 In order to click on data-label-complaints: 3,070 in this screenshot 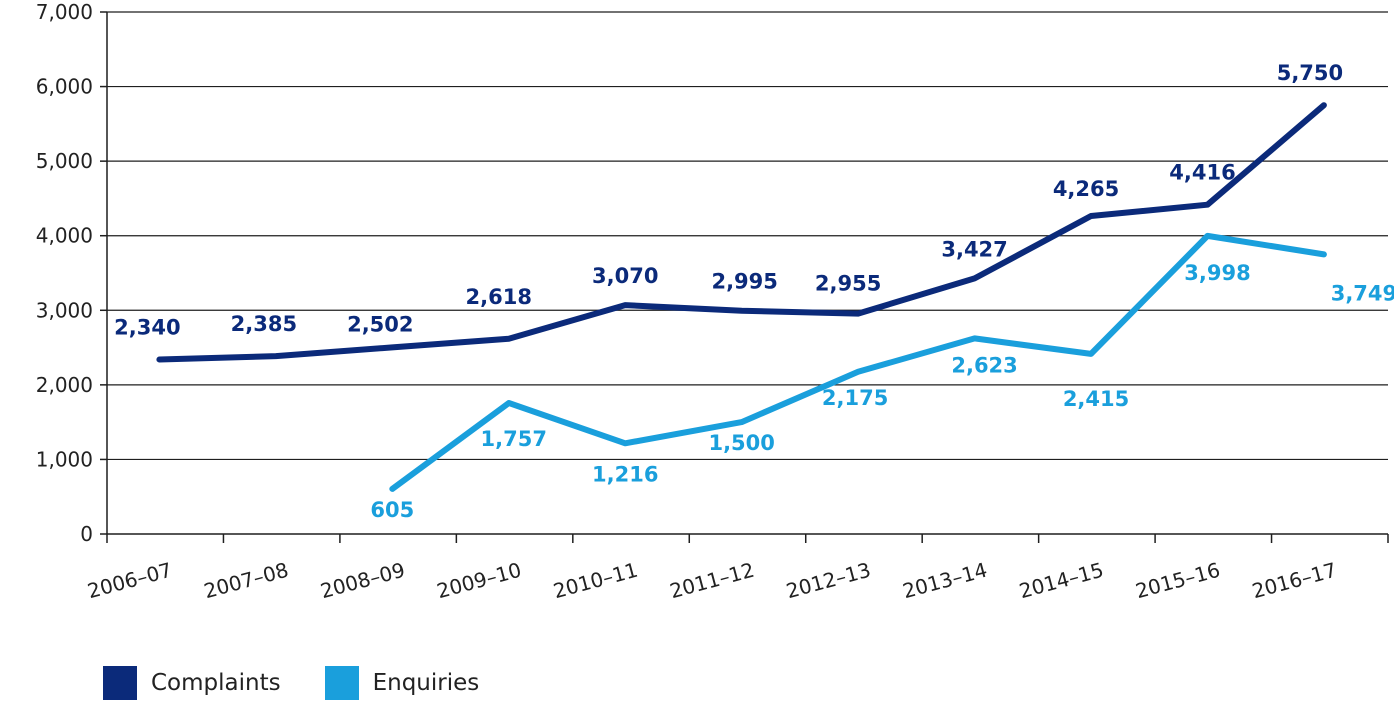, I will do `click(625, 276)`.